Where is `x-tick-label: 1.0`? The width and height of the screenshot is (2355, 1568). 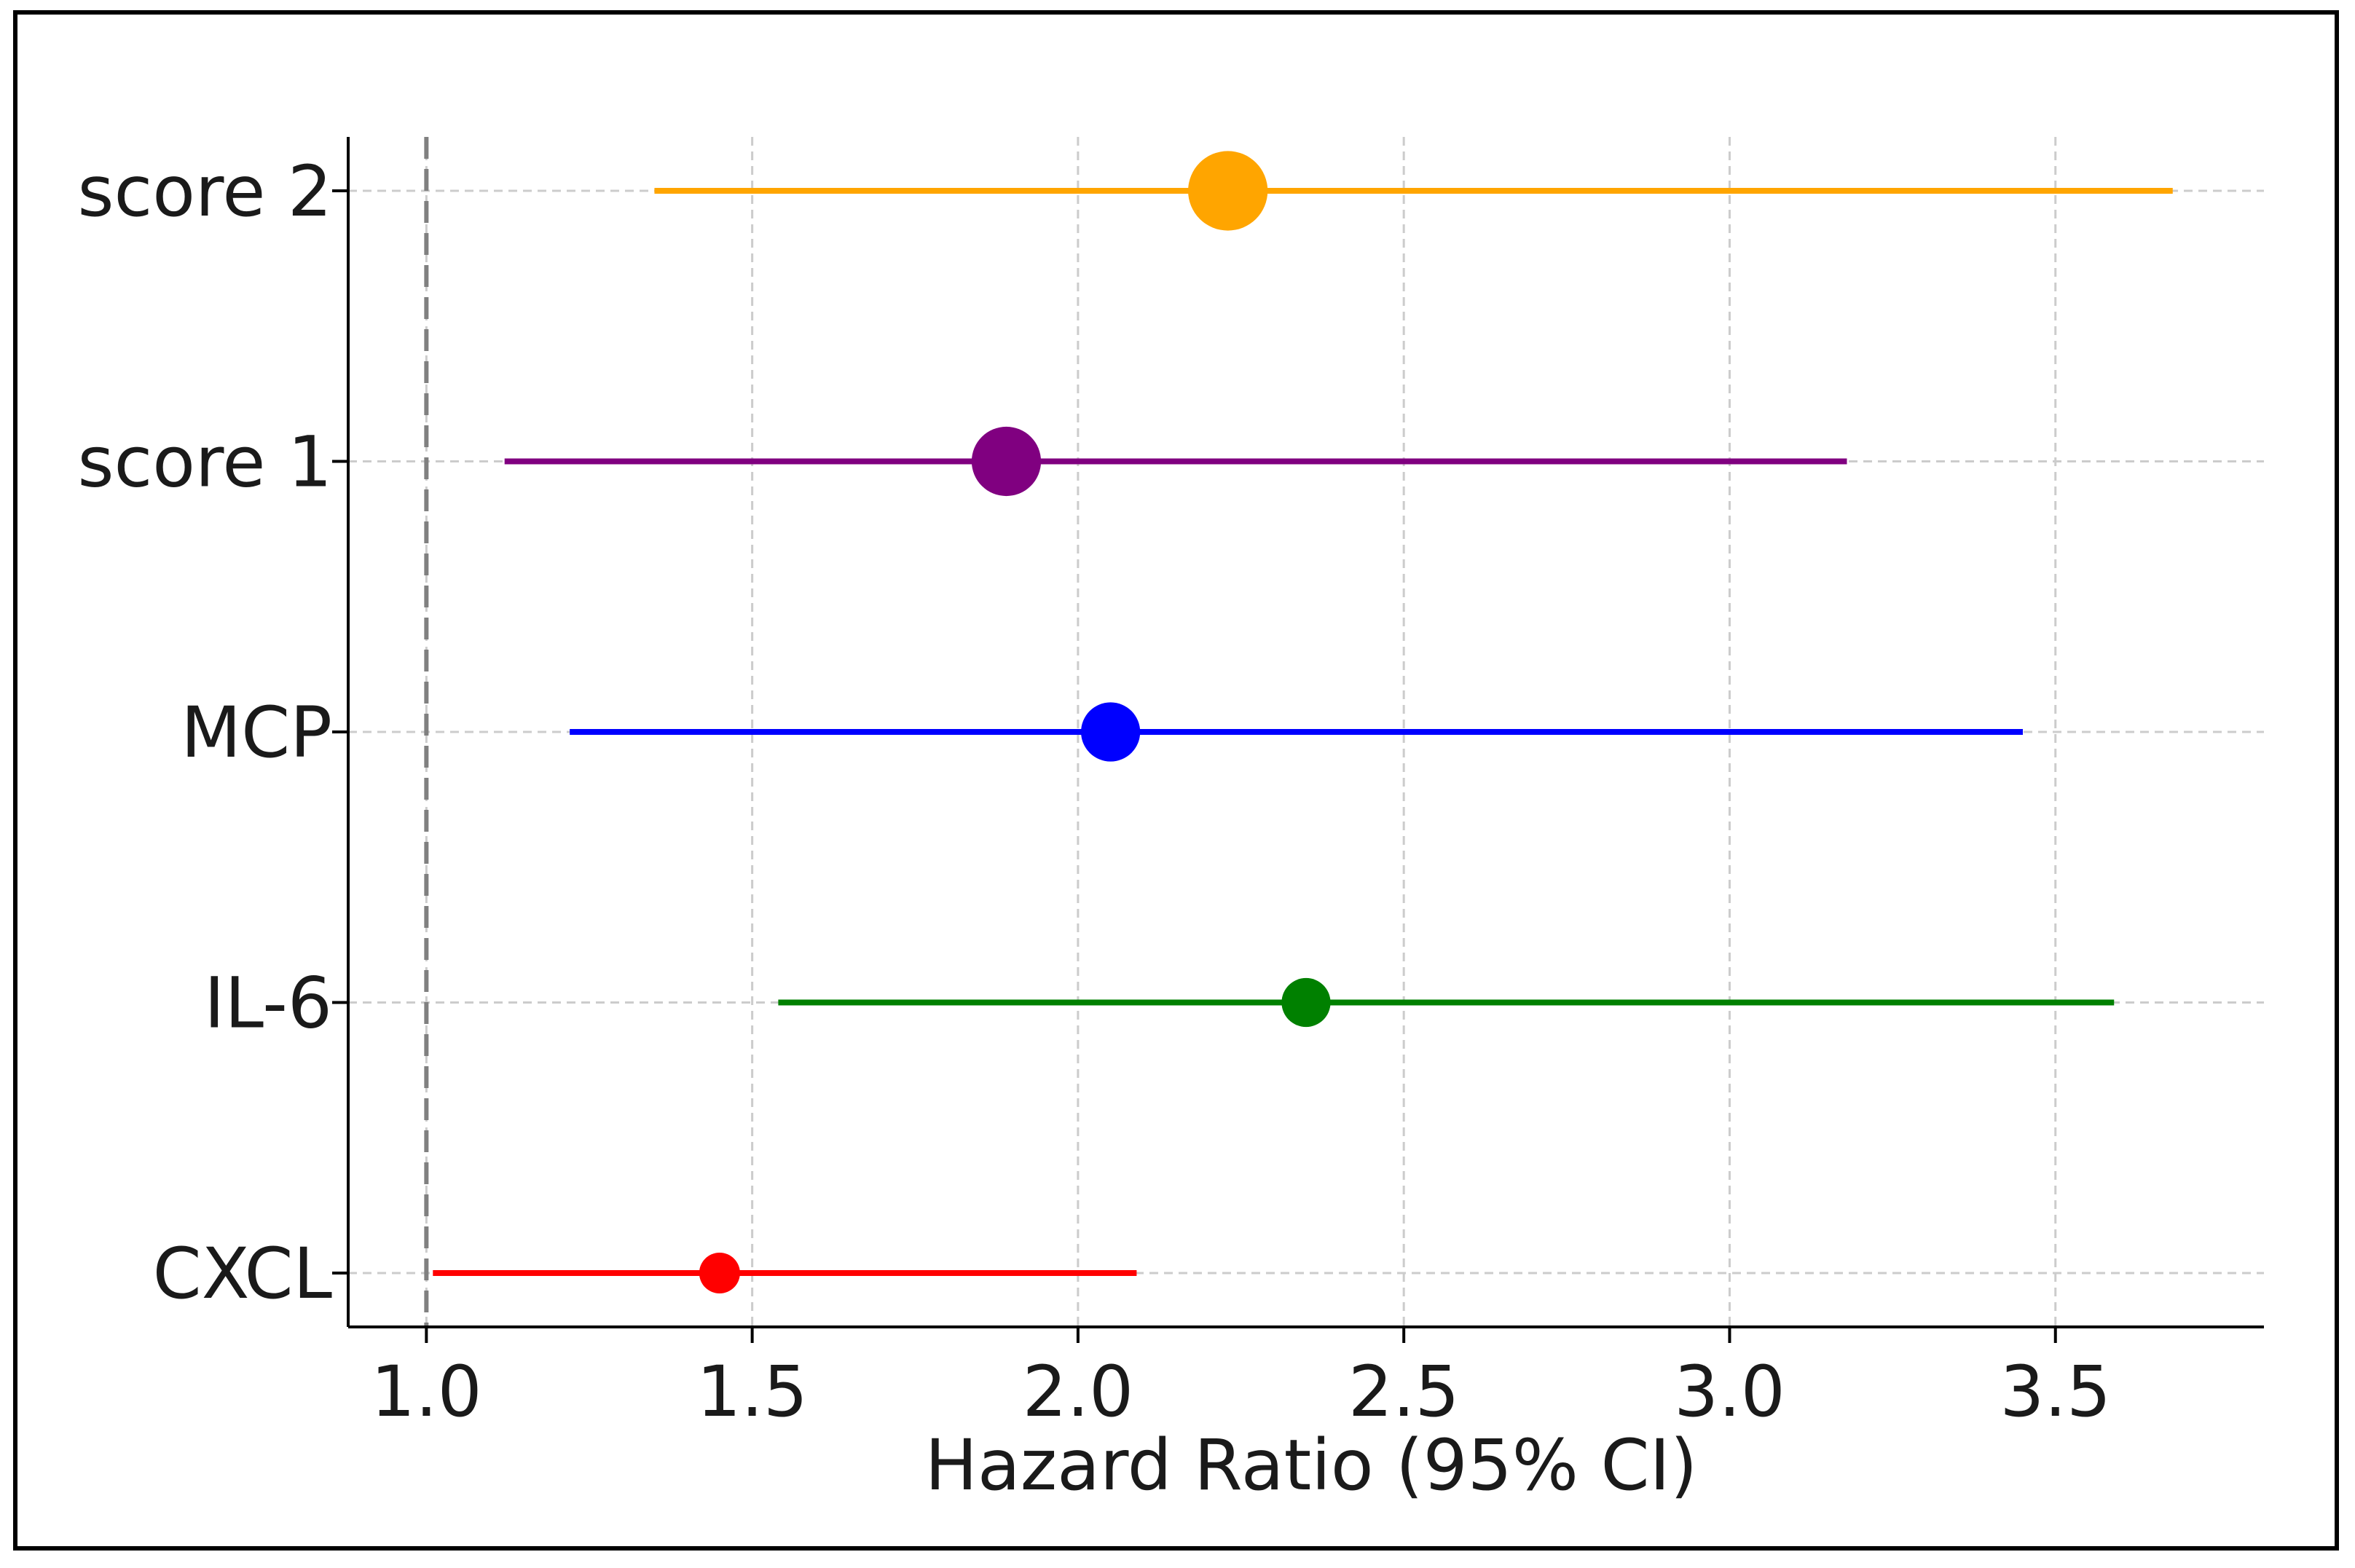
x-tick-label: 1.0 is located at coordinates (426, 1392).